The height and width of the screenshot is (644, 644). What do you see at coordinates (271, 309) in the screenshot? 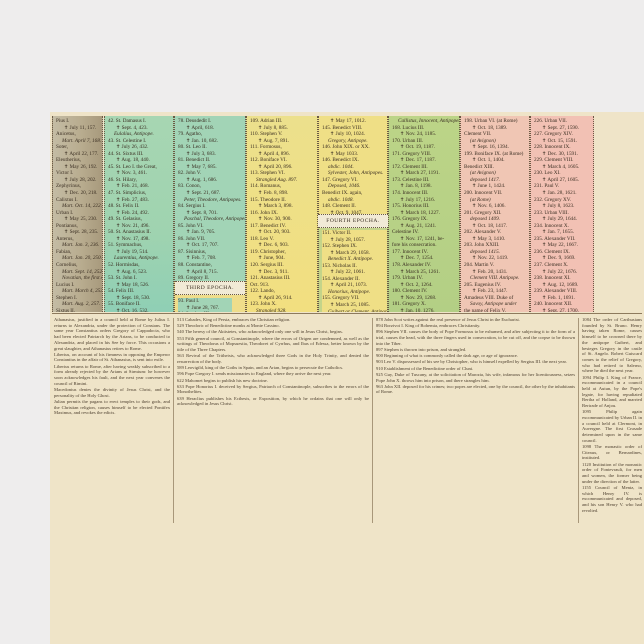
I see `pope-entry: Strangled 928.` at bounding box center [271, 309].